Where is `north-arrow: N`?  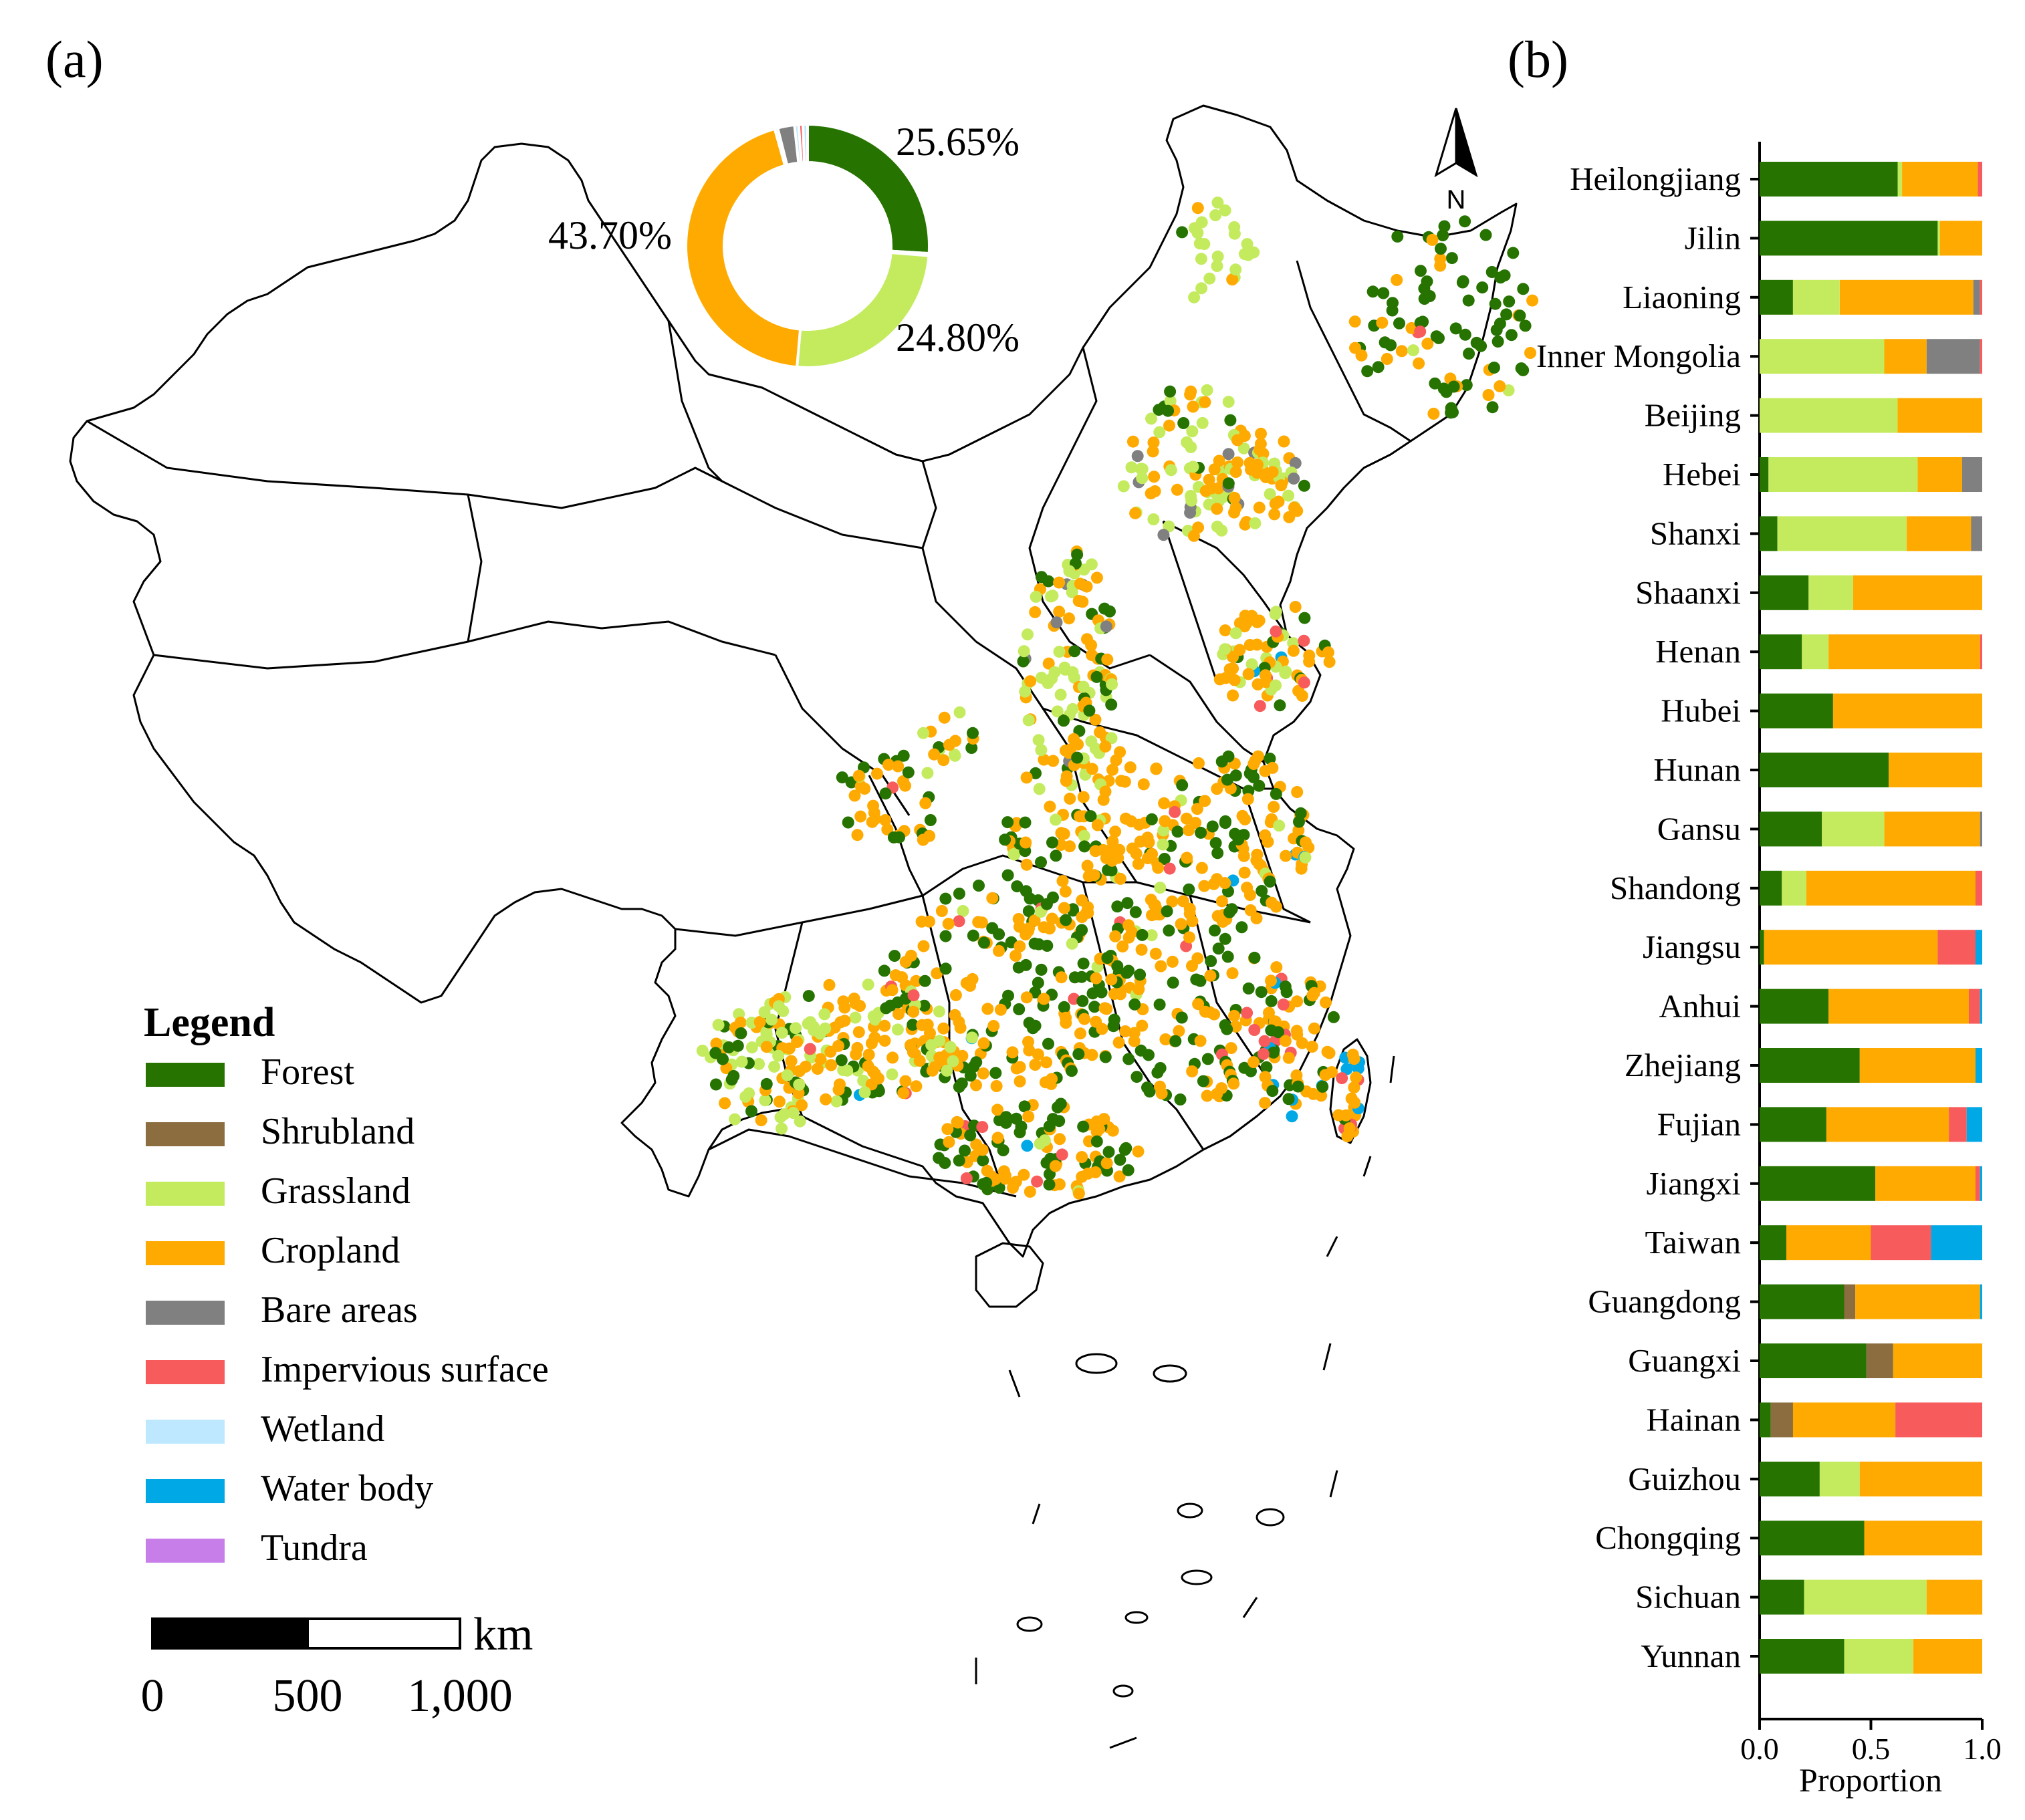 north-arrow: N is located at coordinates (1456, 161).